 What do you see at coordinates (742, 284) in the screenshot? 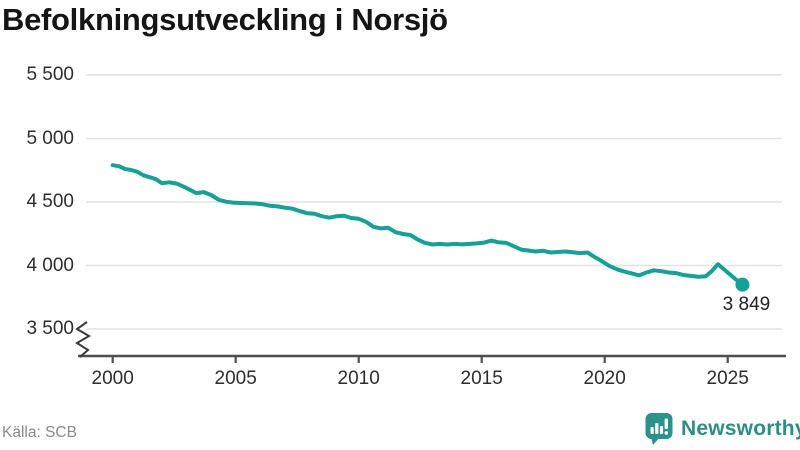
I see `end-point-dot` at bounding box center [742, 284].